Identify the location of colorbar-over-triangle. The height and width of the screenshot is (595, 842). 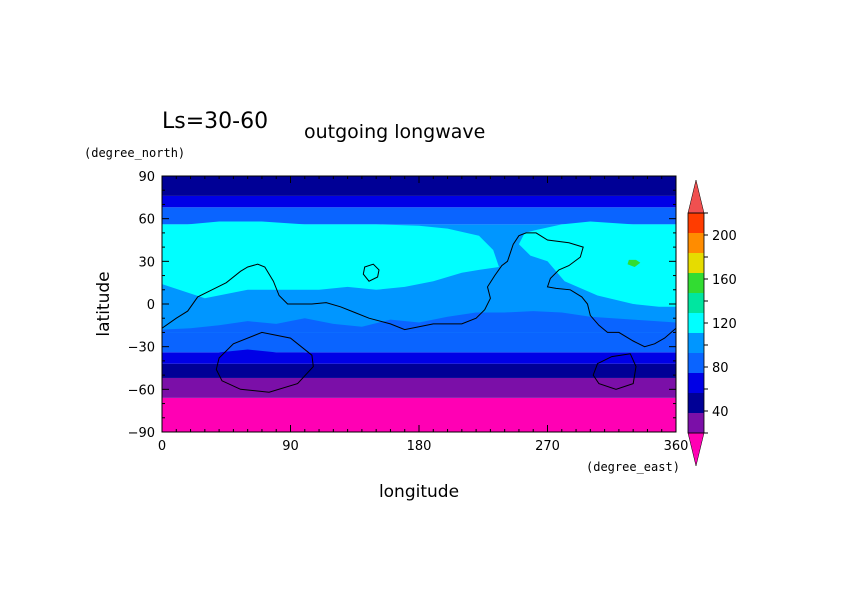
(696, 196).